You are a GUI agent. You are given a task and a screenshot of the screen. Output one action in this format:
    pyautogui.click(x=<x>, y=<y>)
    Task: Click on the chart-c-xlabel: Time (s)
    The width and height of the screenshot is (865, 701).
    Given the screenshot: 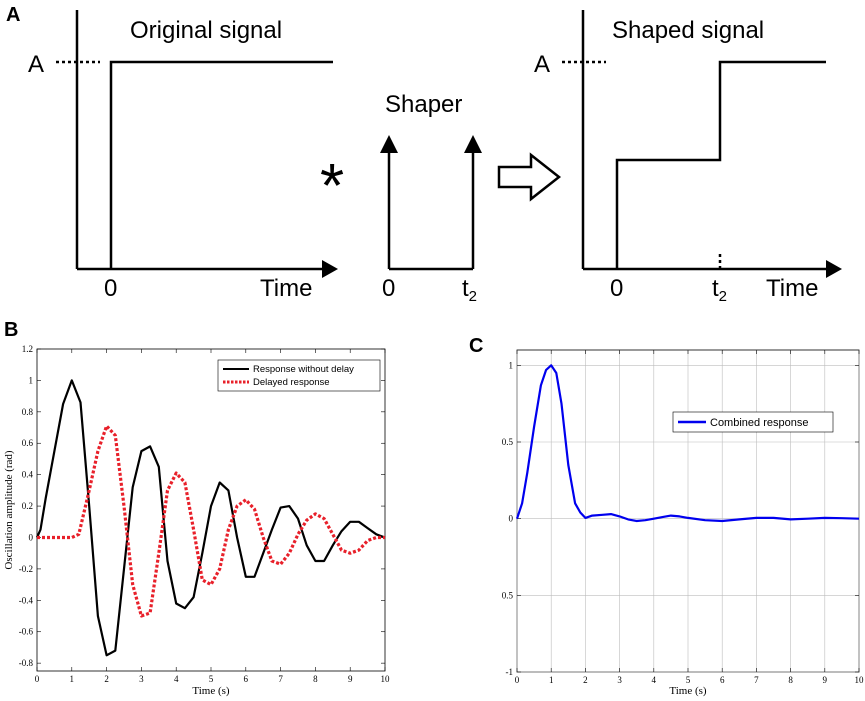 What is the action you would take?
    pyautogui.click(x=688, y=691)
    